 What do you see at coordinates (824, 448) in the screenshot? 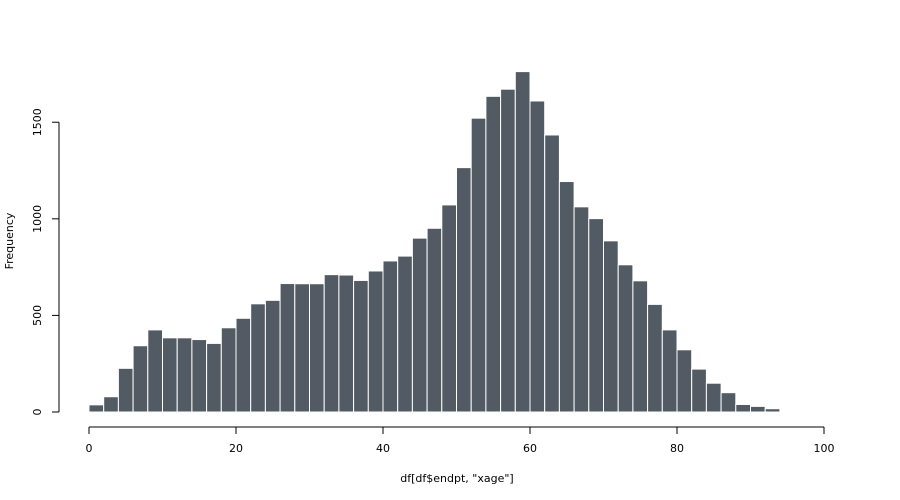
I see `x-tick-label: 100` at bounding box center [824, 448].